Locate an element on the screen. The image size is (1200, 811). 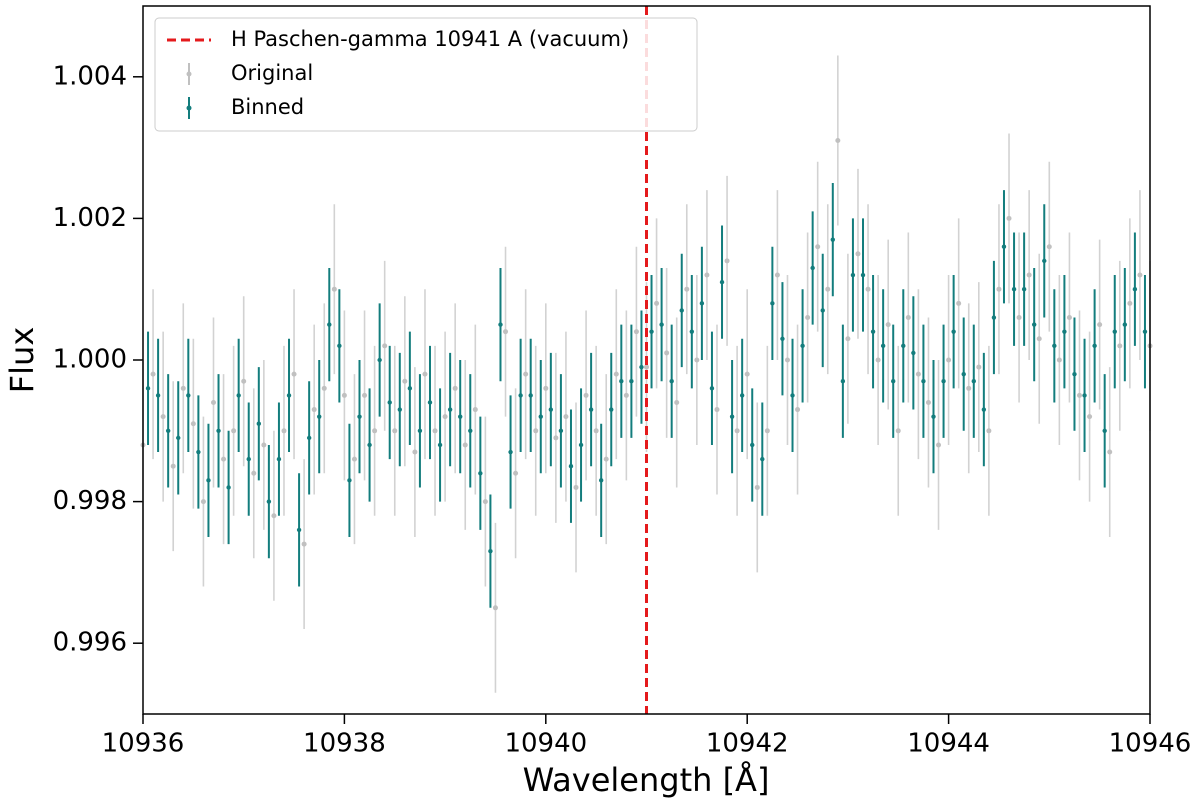
x-tick-label: 10944 is located at coordinates (948, 744).